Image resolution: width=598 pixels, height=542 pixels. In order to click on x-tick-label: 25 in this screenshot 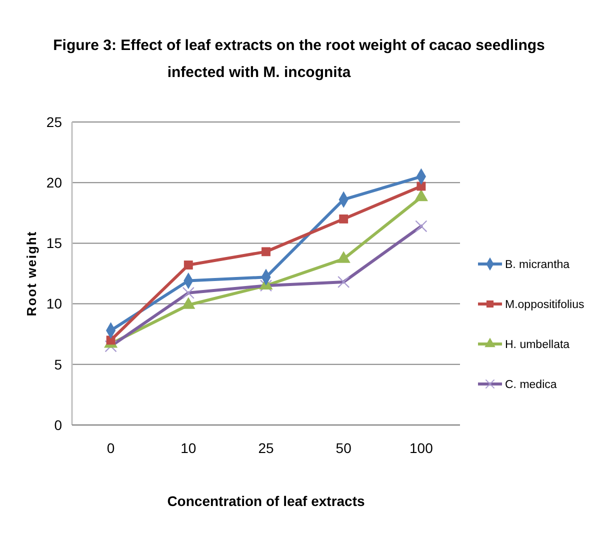, I will do `click(266, 448)`.